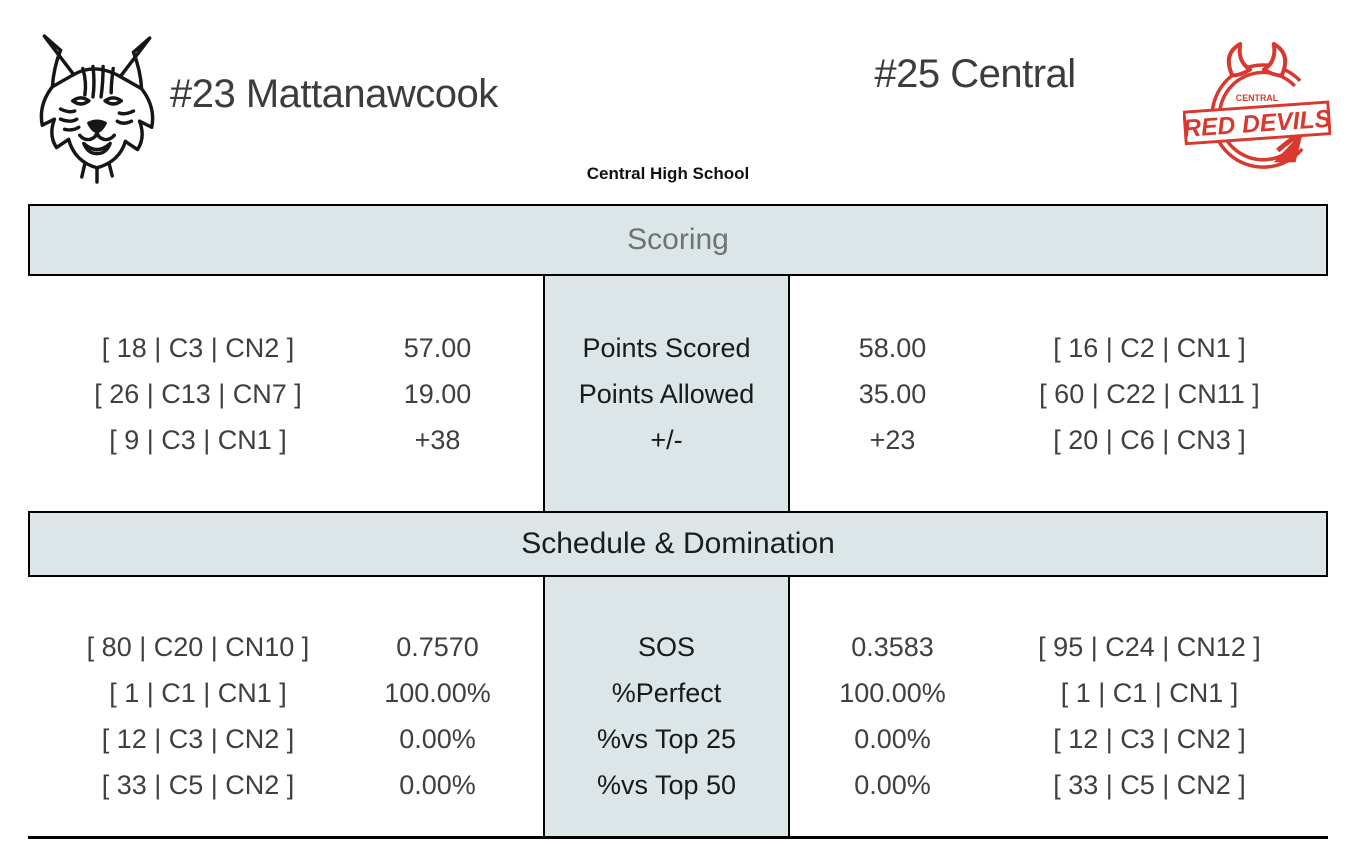 The image size is (1356, 844). I want to click on lynx-mascot-icon, so click(97, 109).